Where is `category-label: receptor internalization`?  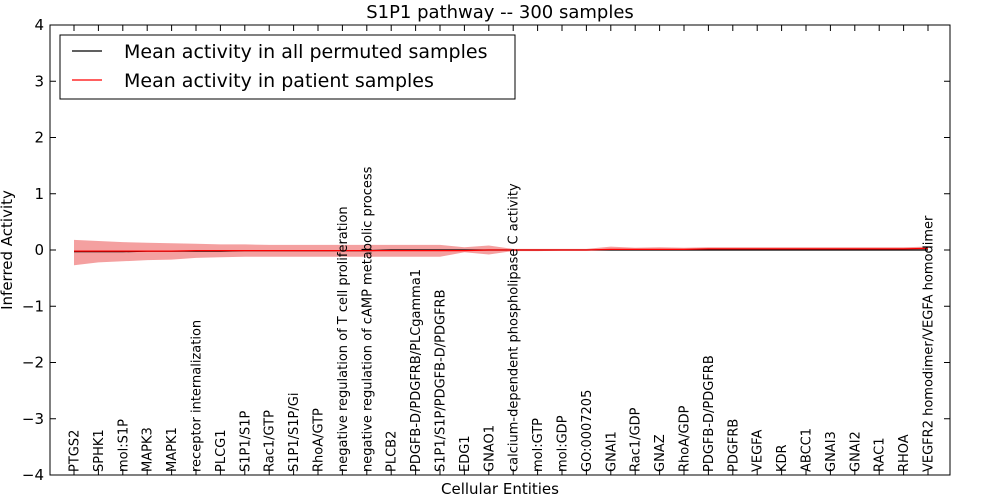 category-label: receptor internalization is located at coordinates (197, 396).